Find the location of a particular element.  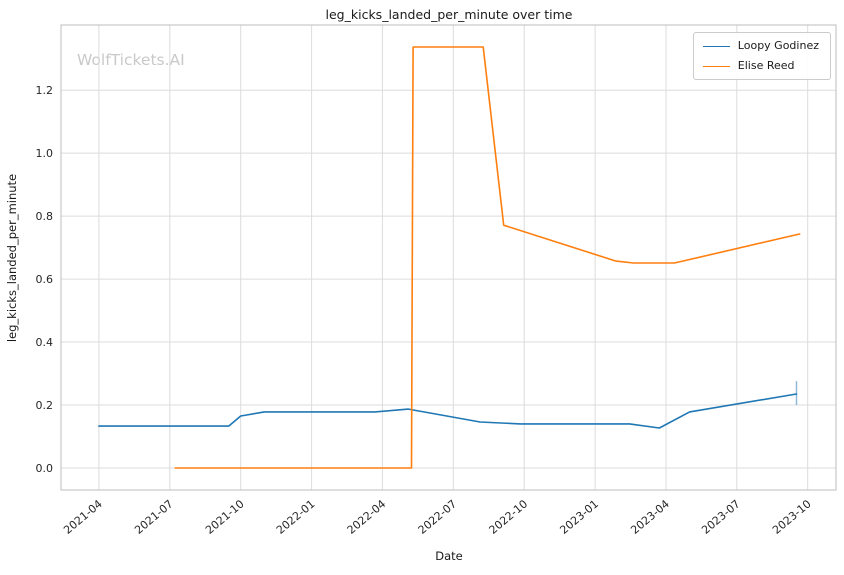

y-tick-label: 0.0 is located at coordinates (45, 468).